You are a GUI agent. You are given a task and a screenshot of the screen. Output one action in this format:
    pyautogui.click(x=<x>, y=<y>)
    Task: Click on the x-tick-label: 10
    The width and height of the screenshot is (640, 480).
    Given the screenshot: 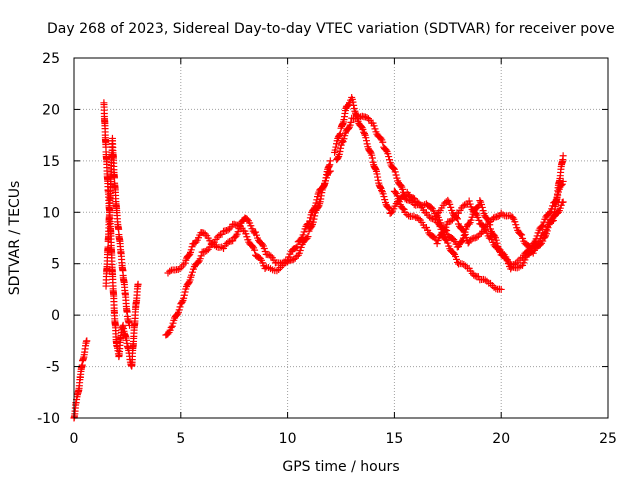 What is the action you would take?
    pyautogui.click(x=288, y=439)
    